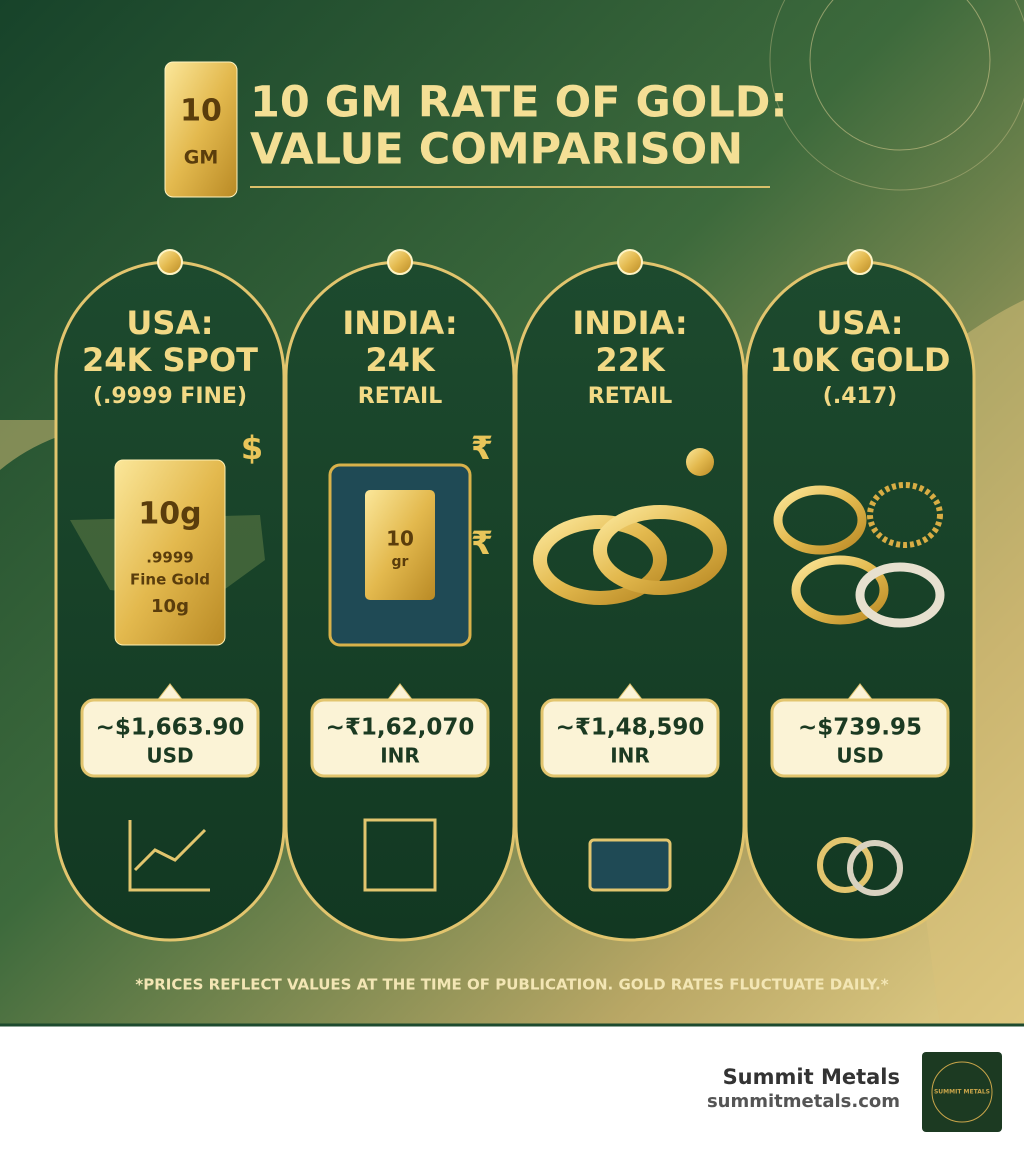 Image resolution: width=1024 pixels, height=1158 pixels. I want to click on badge-bar, so click(201, 129).